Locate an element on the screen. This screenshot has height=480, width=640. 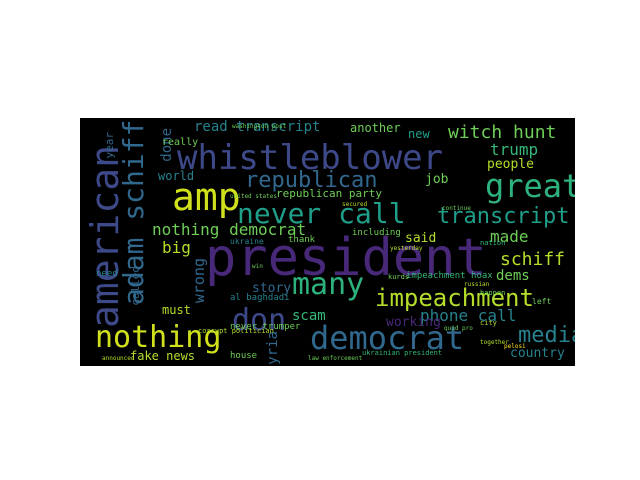
word-impeachment-hoax: impeachment hoax is located at coordinates (449, 276).